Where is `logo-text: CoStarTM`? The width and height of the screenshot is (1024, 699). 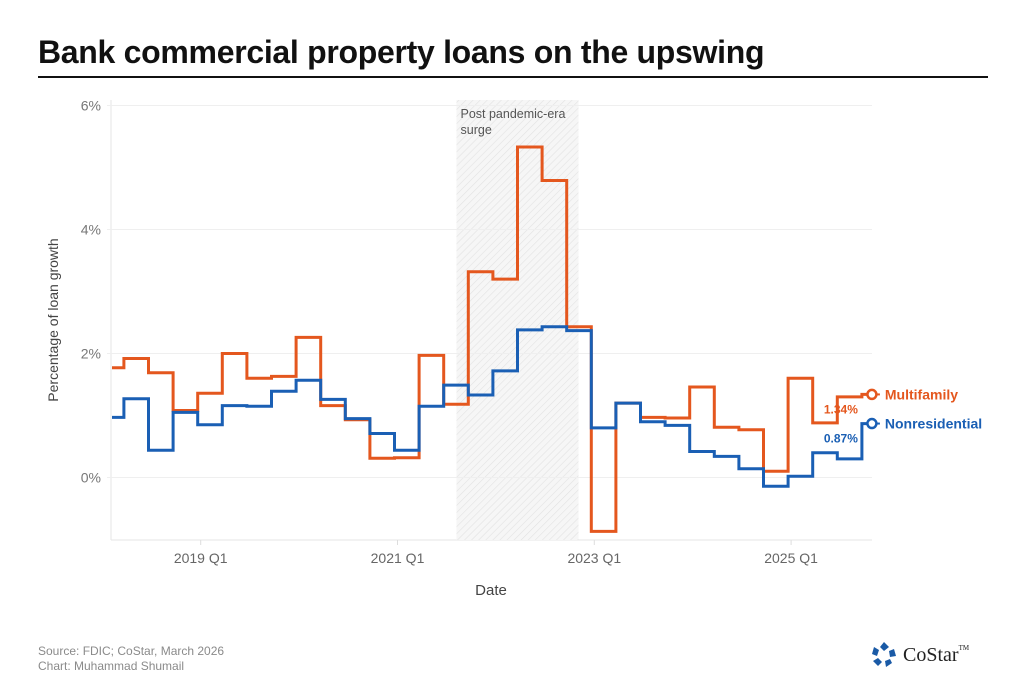 logo-text: CoStarTM is located at coordinates (936, 654).